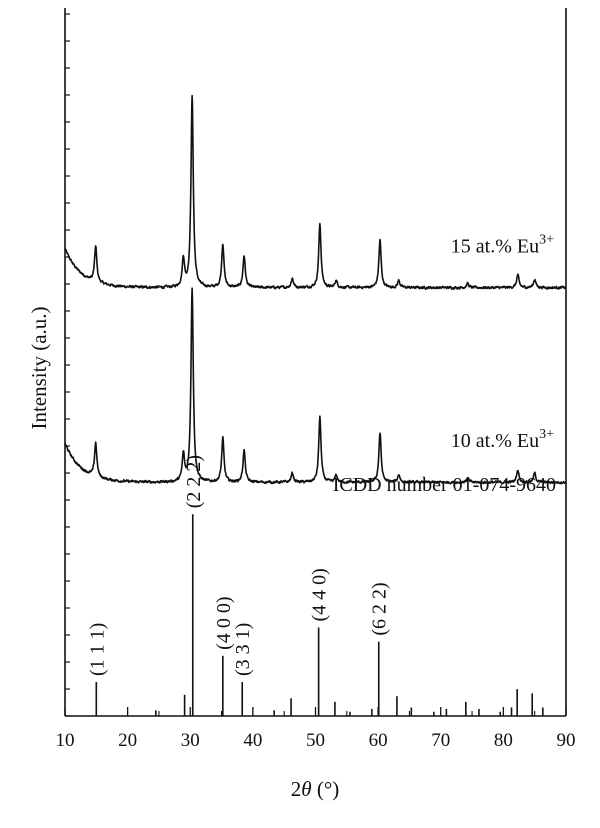  What do you see at coordinates (306, 789) in the screenshot?
I see `x-axis-title-symbol: θ` at bounding box center [306, 789].